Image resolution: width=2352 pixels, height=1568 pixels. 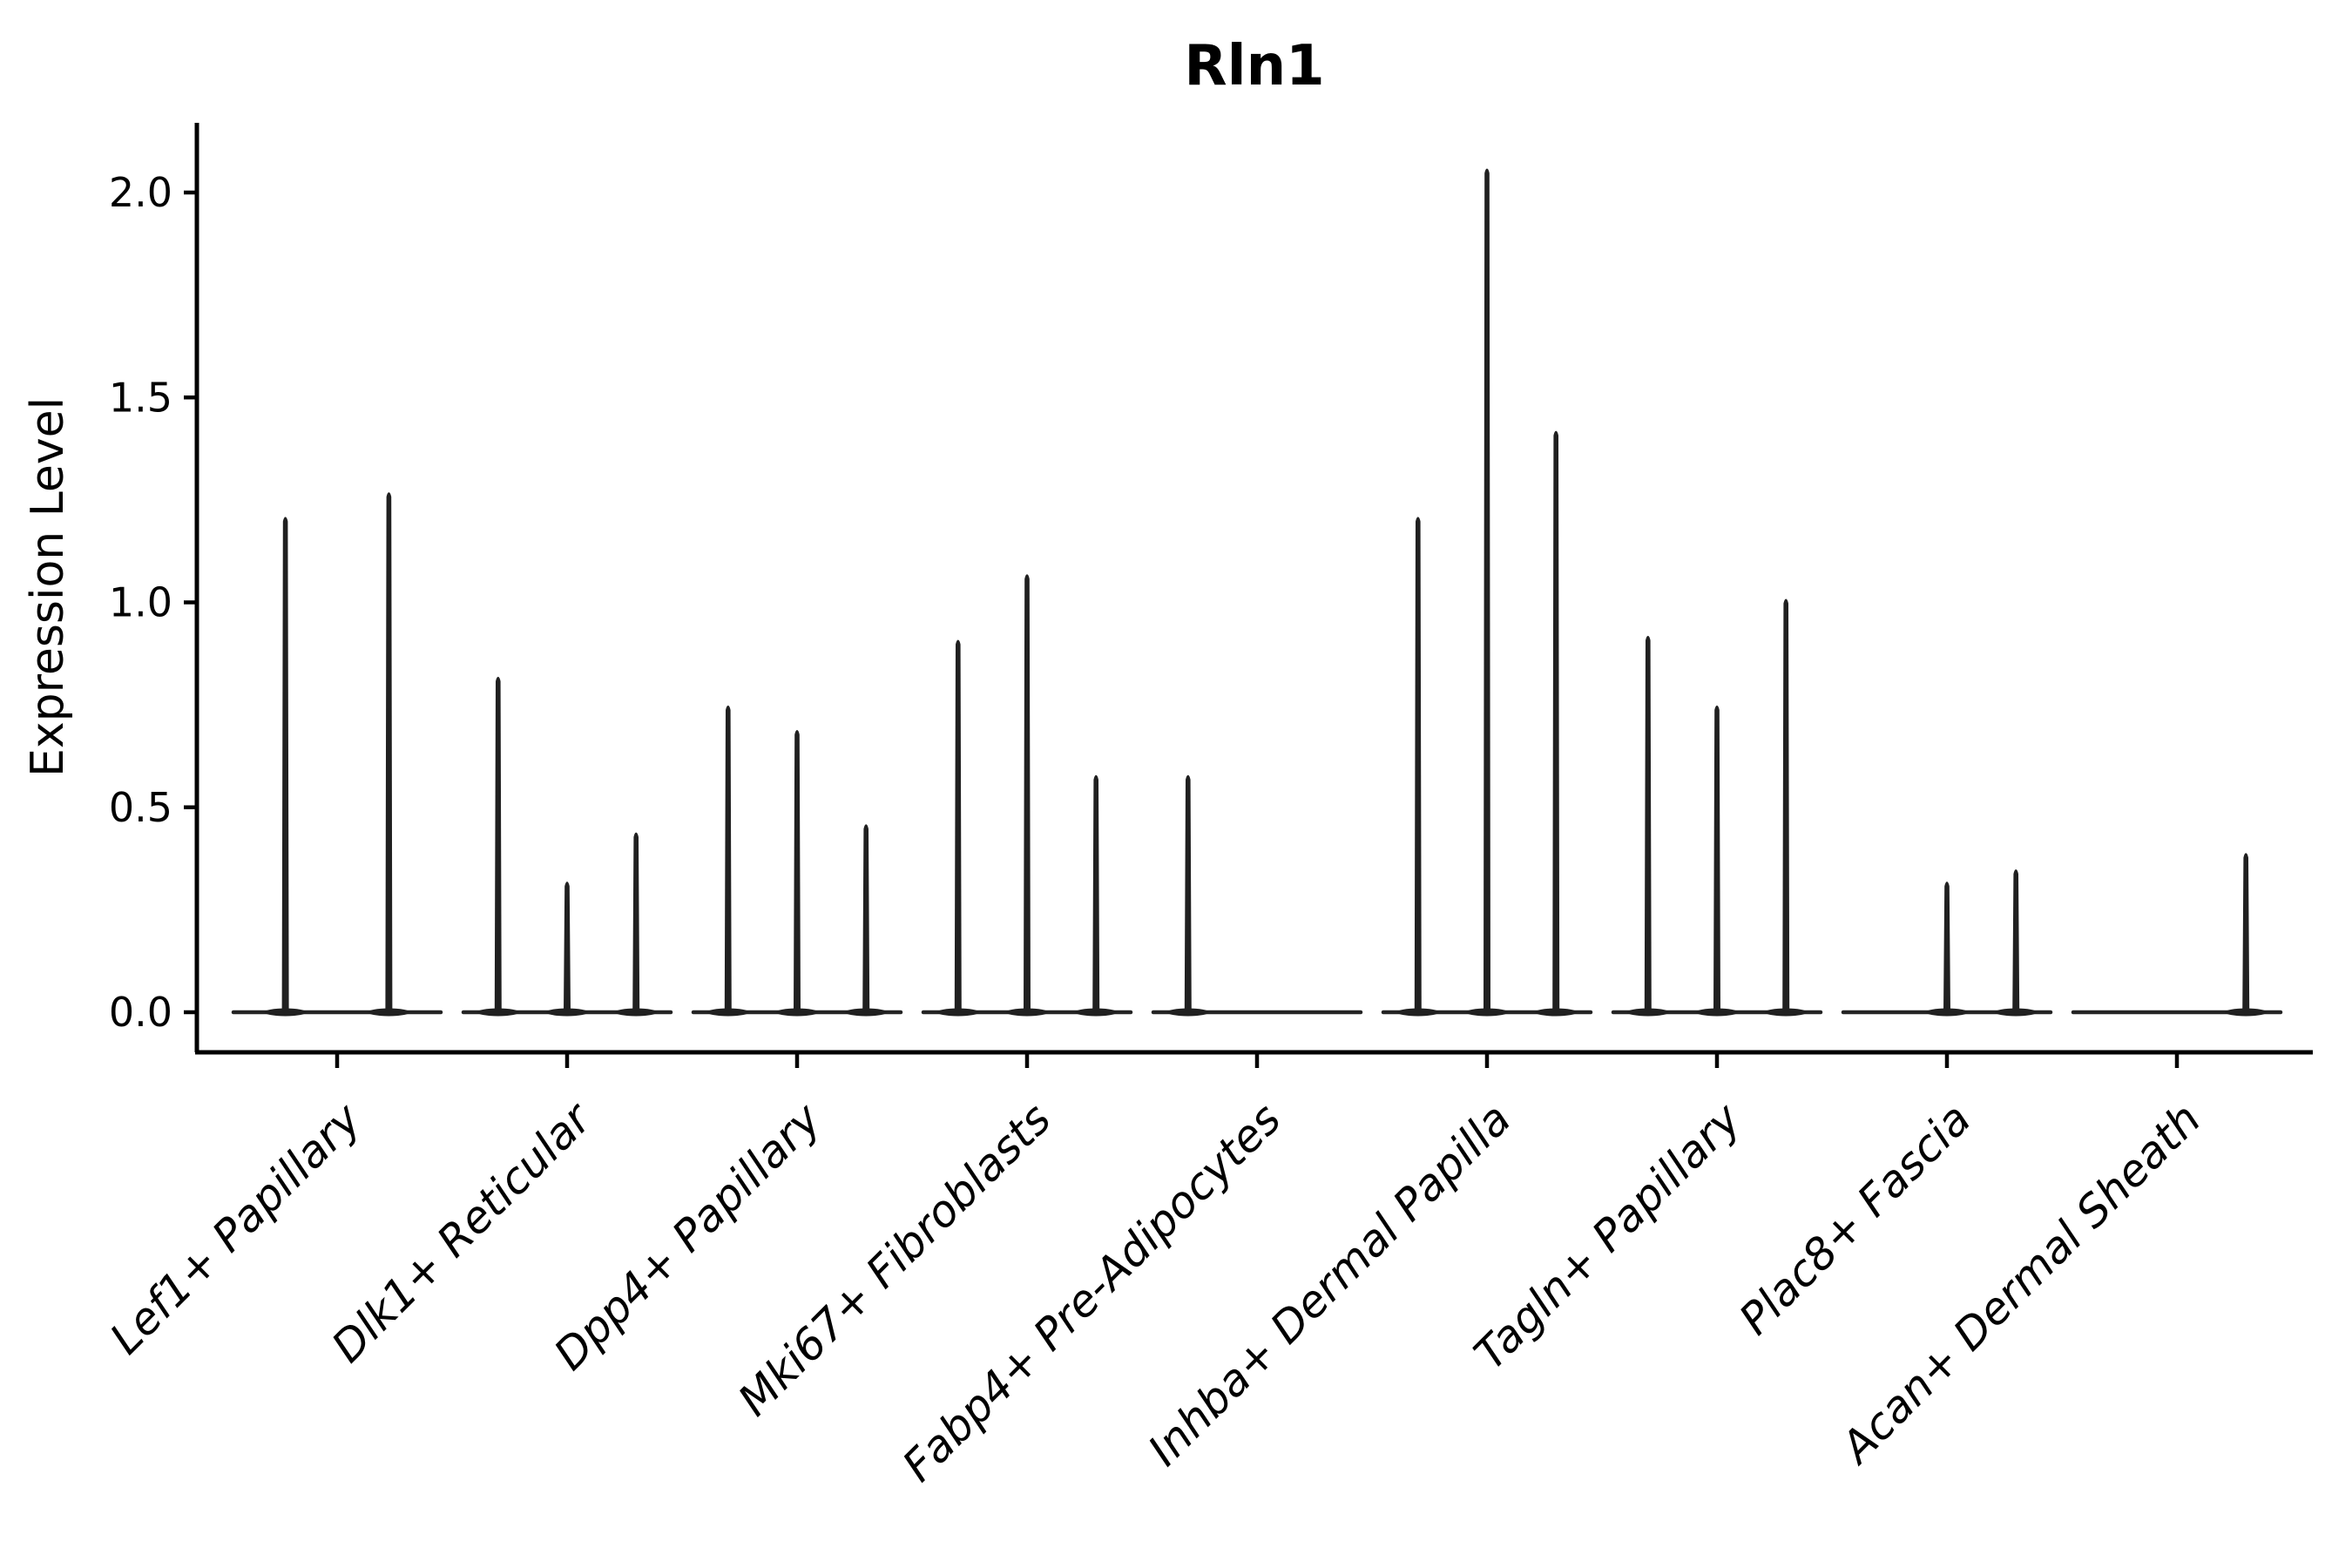 I want to click on y-tick-label: 0.0, so click(x=140, y=1013).